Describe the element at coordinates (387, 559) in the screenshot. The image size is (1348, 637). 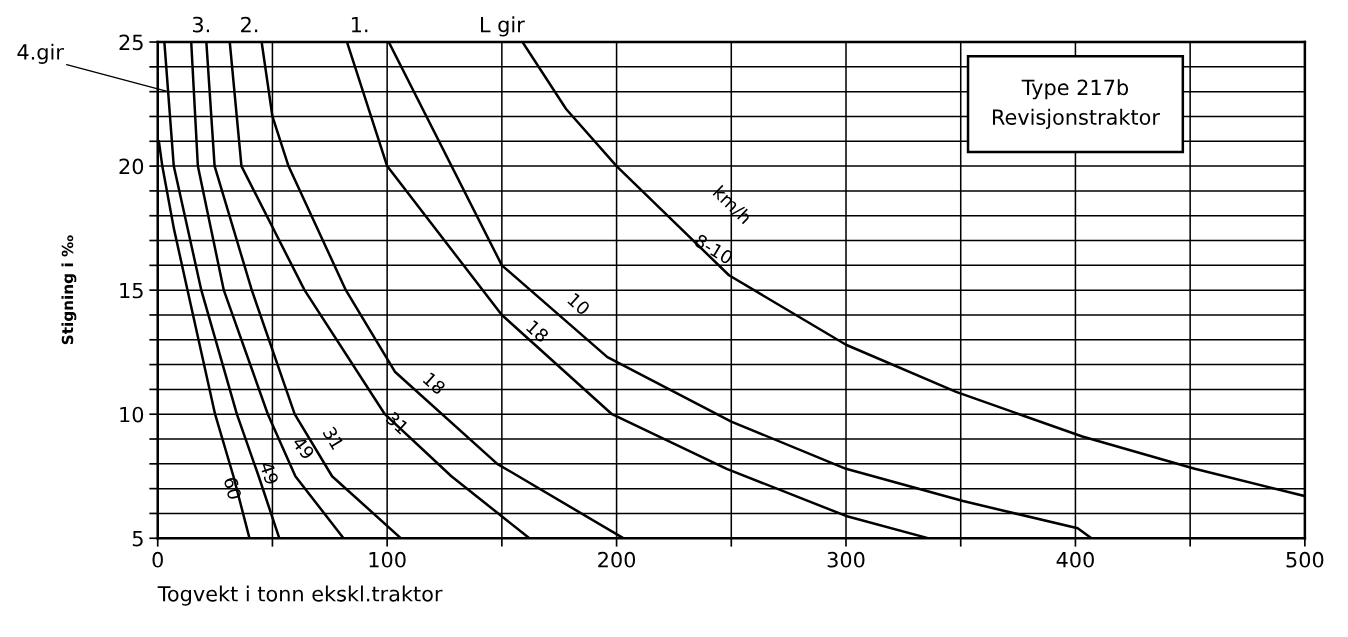
I see `x-tick-label: 100` at that location.